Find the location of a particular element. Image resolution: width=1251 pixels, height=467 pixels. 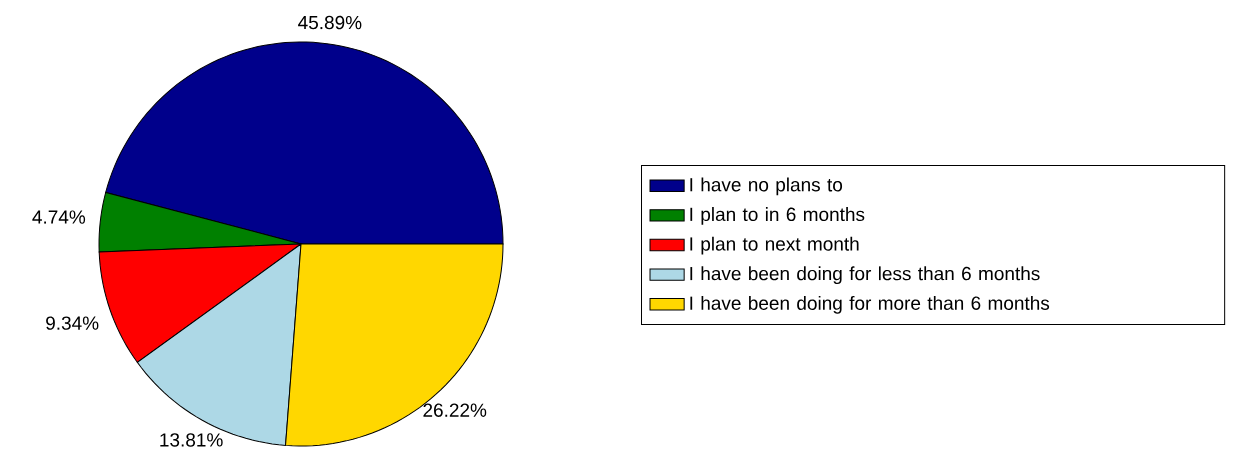

data-label: 9.34% is located at coordinates (72, 323).